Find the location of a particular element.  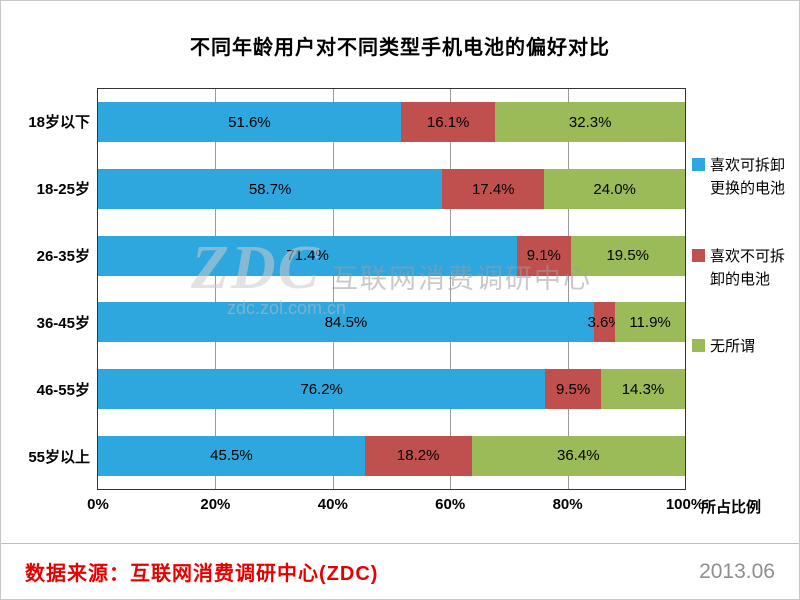

bar-segment: 58.7% is located at coordinates (270, 189).